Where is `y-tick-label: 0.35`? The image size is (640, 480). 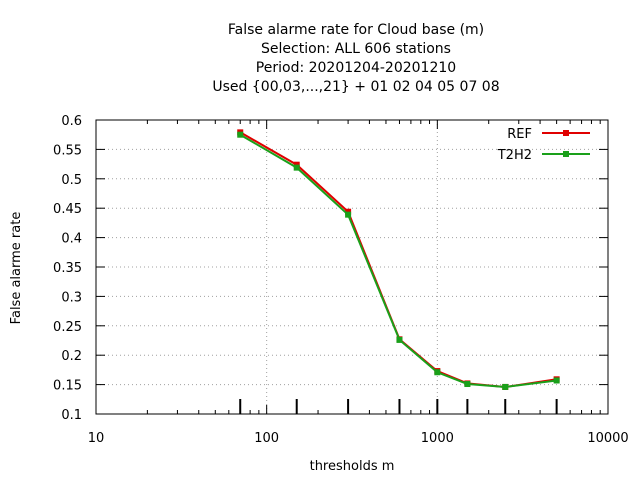 y-tick-label: 0.35 is located at coordinates (67, 268).